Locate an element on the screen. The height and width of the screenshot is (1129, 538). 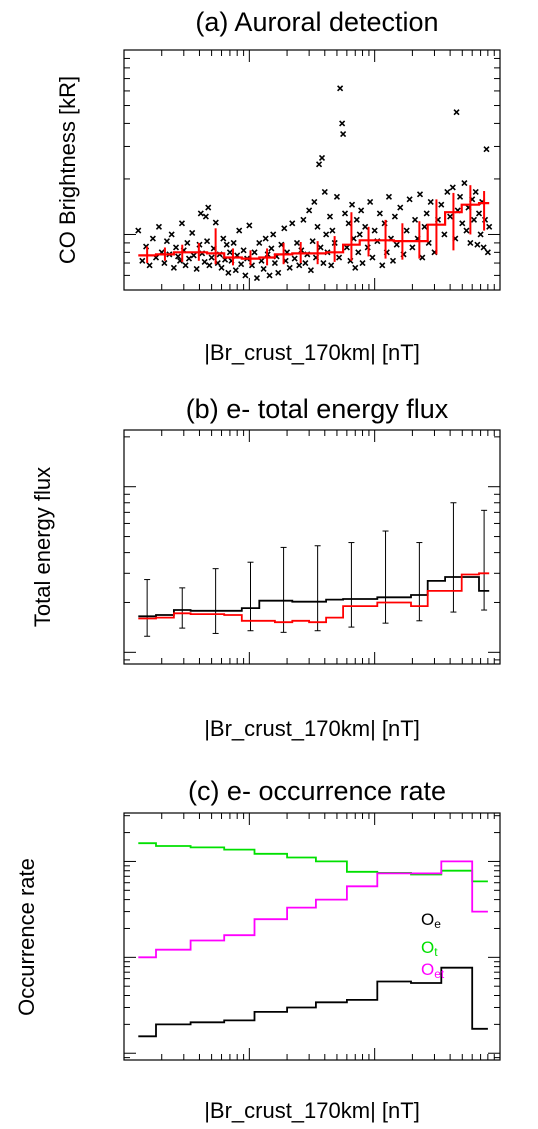
panel-b-ylabel: Total energy flux is located at coordinates (42, 547).